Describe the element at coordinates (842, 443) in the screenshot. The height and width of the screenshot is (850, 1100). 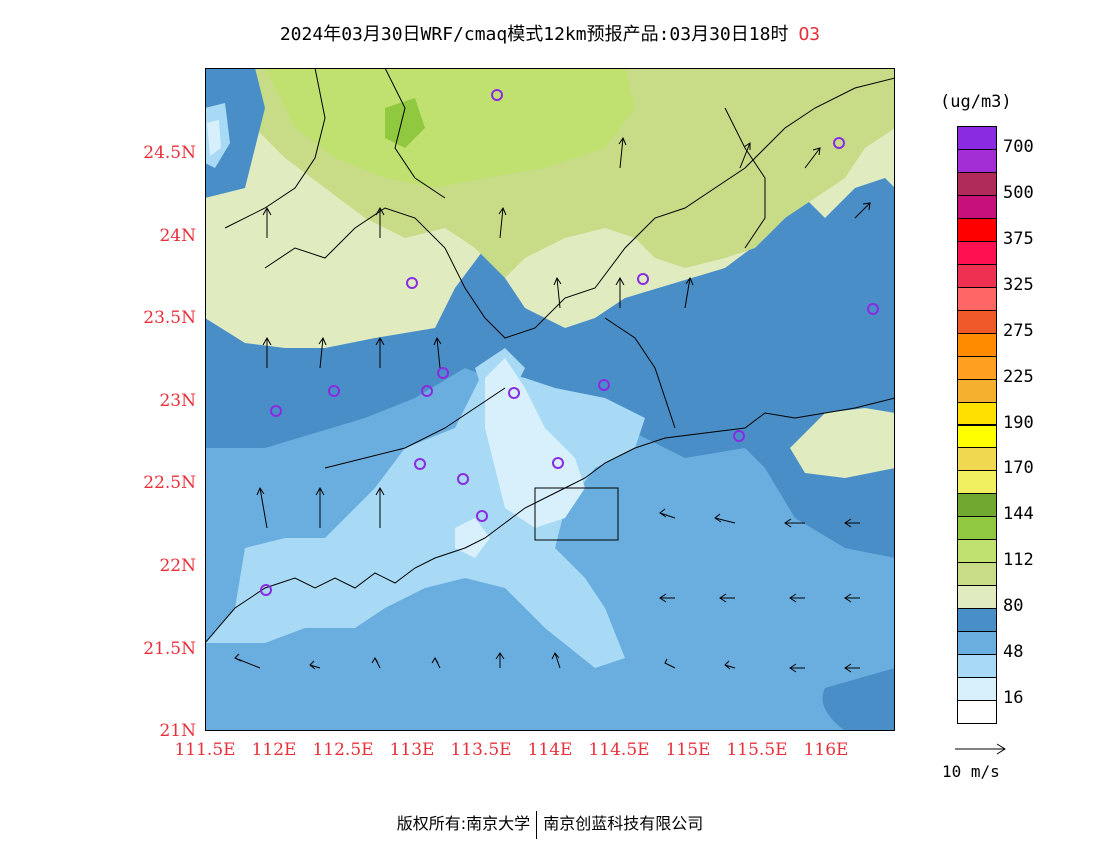
I see `contour-east-pale` at that location.